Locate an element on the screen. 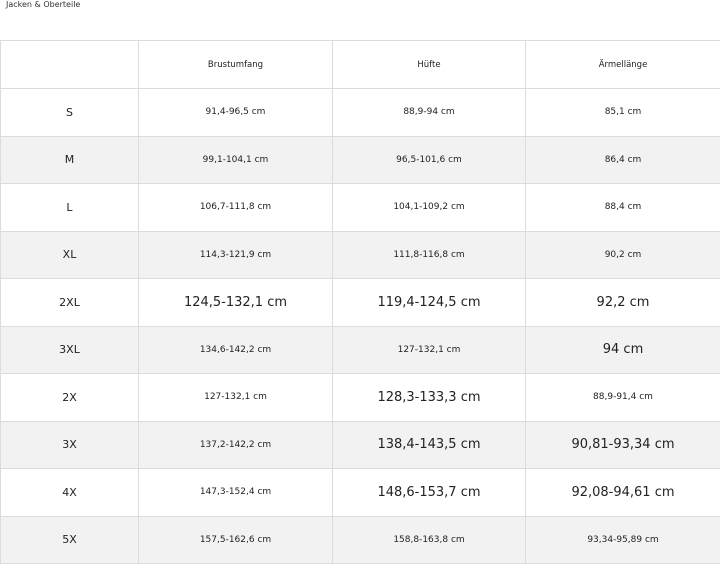 Image resolution: width=720 pixels, height=564 pixels. measure-cell: 88,9-91,4 cm is located at coordinates (622, 397).